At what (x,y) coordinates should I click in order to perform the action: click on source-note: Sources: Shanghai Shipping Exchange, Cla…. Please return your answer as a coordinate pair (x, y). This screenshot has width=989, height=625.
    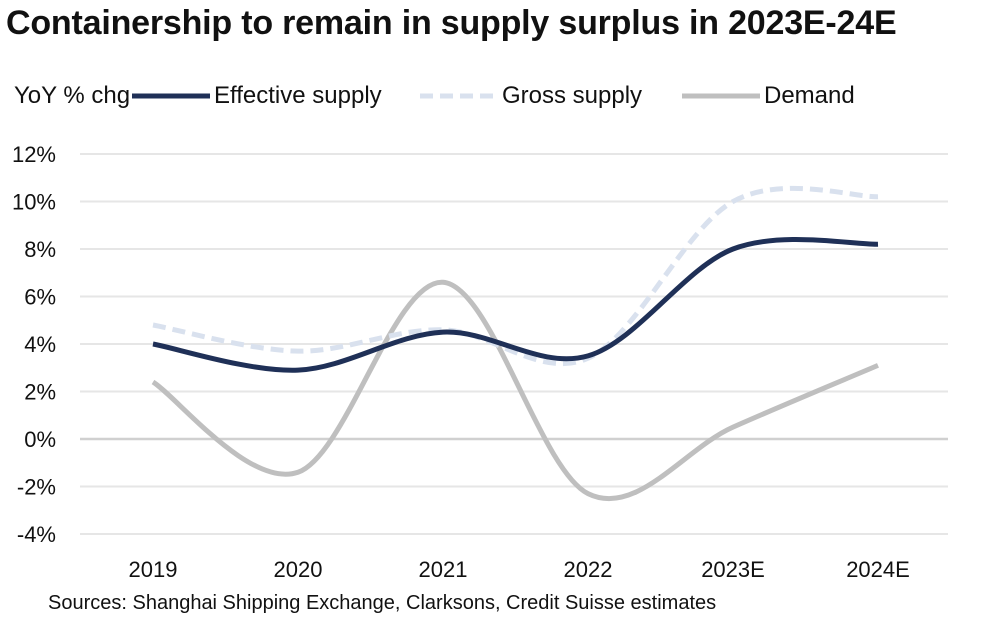
    Looking at the image, I should click on (382, 603).